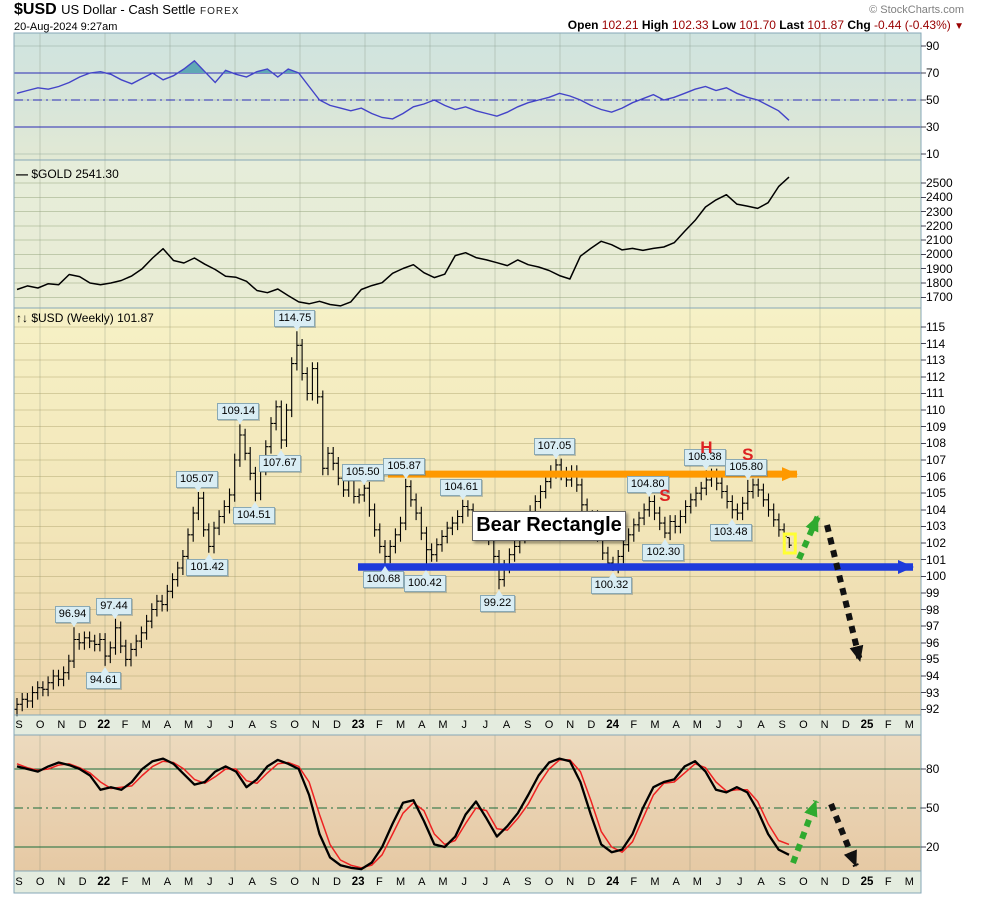  What do you see at coordinates (207, 567) in the screenshot?
I see `price-callout: 101.42` at bounding box center [207, 567].